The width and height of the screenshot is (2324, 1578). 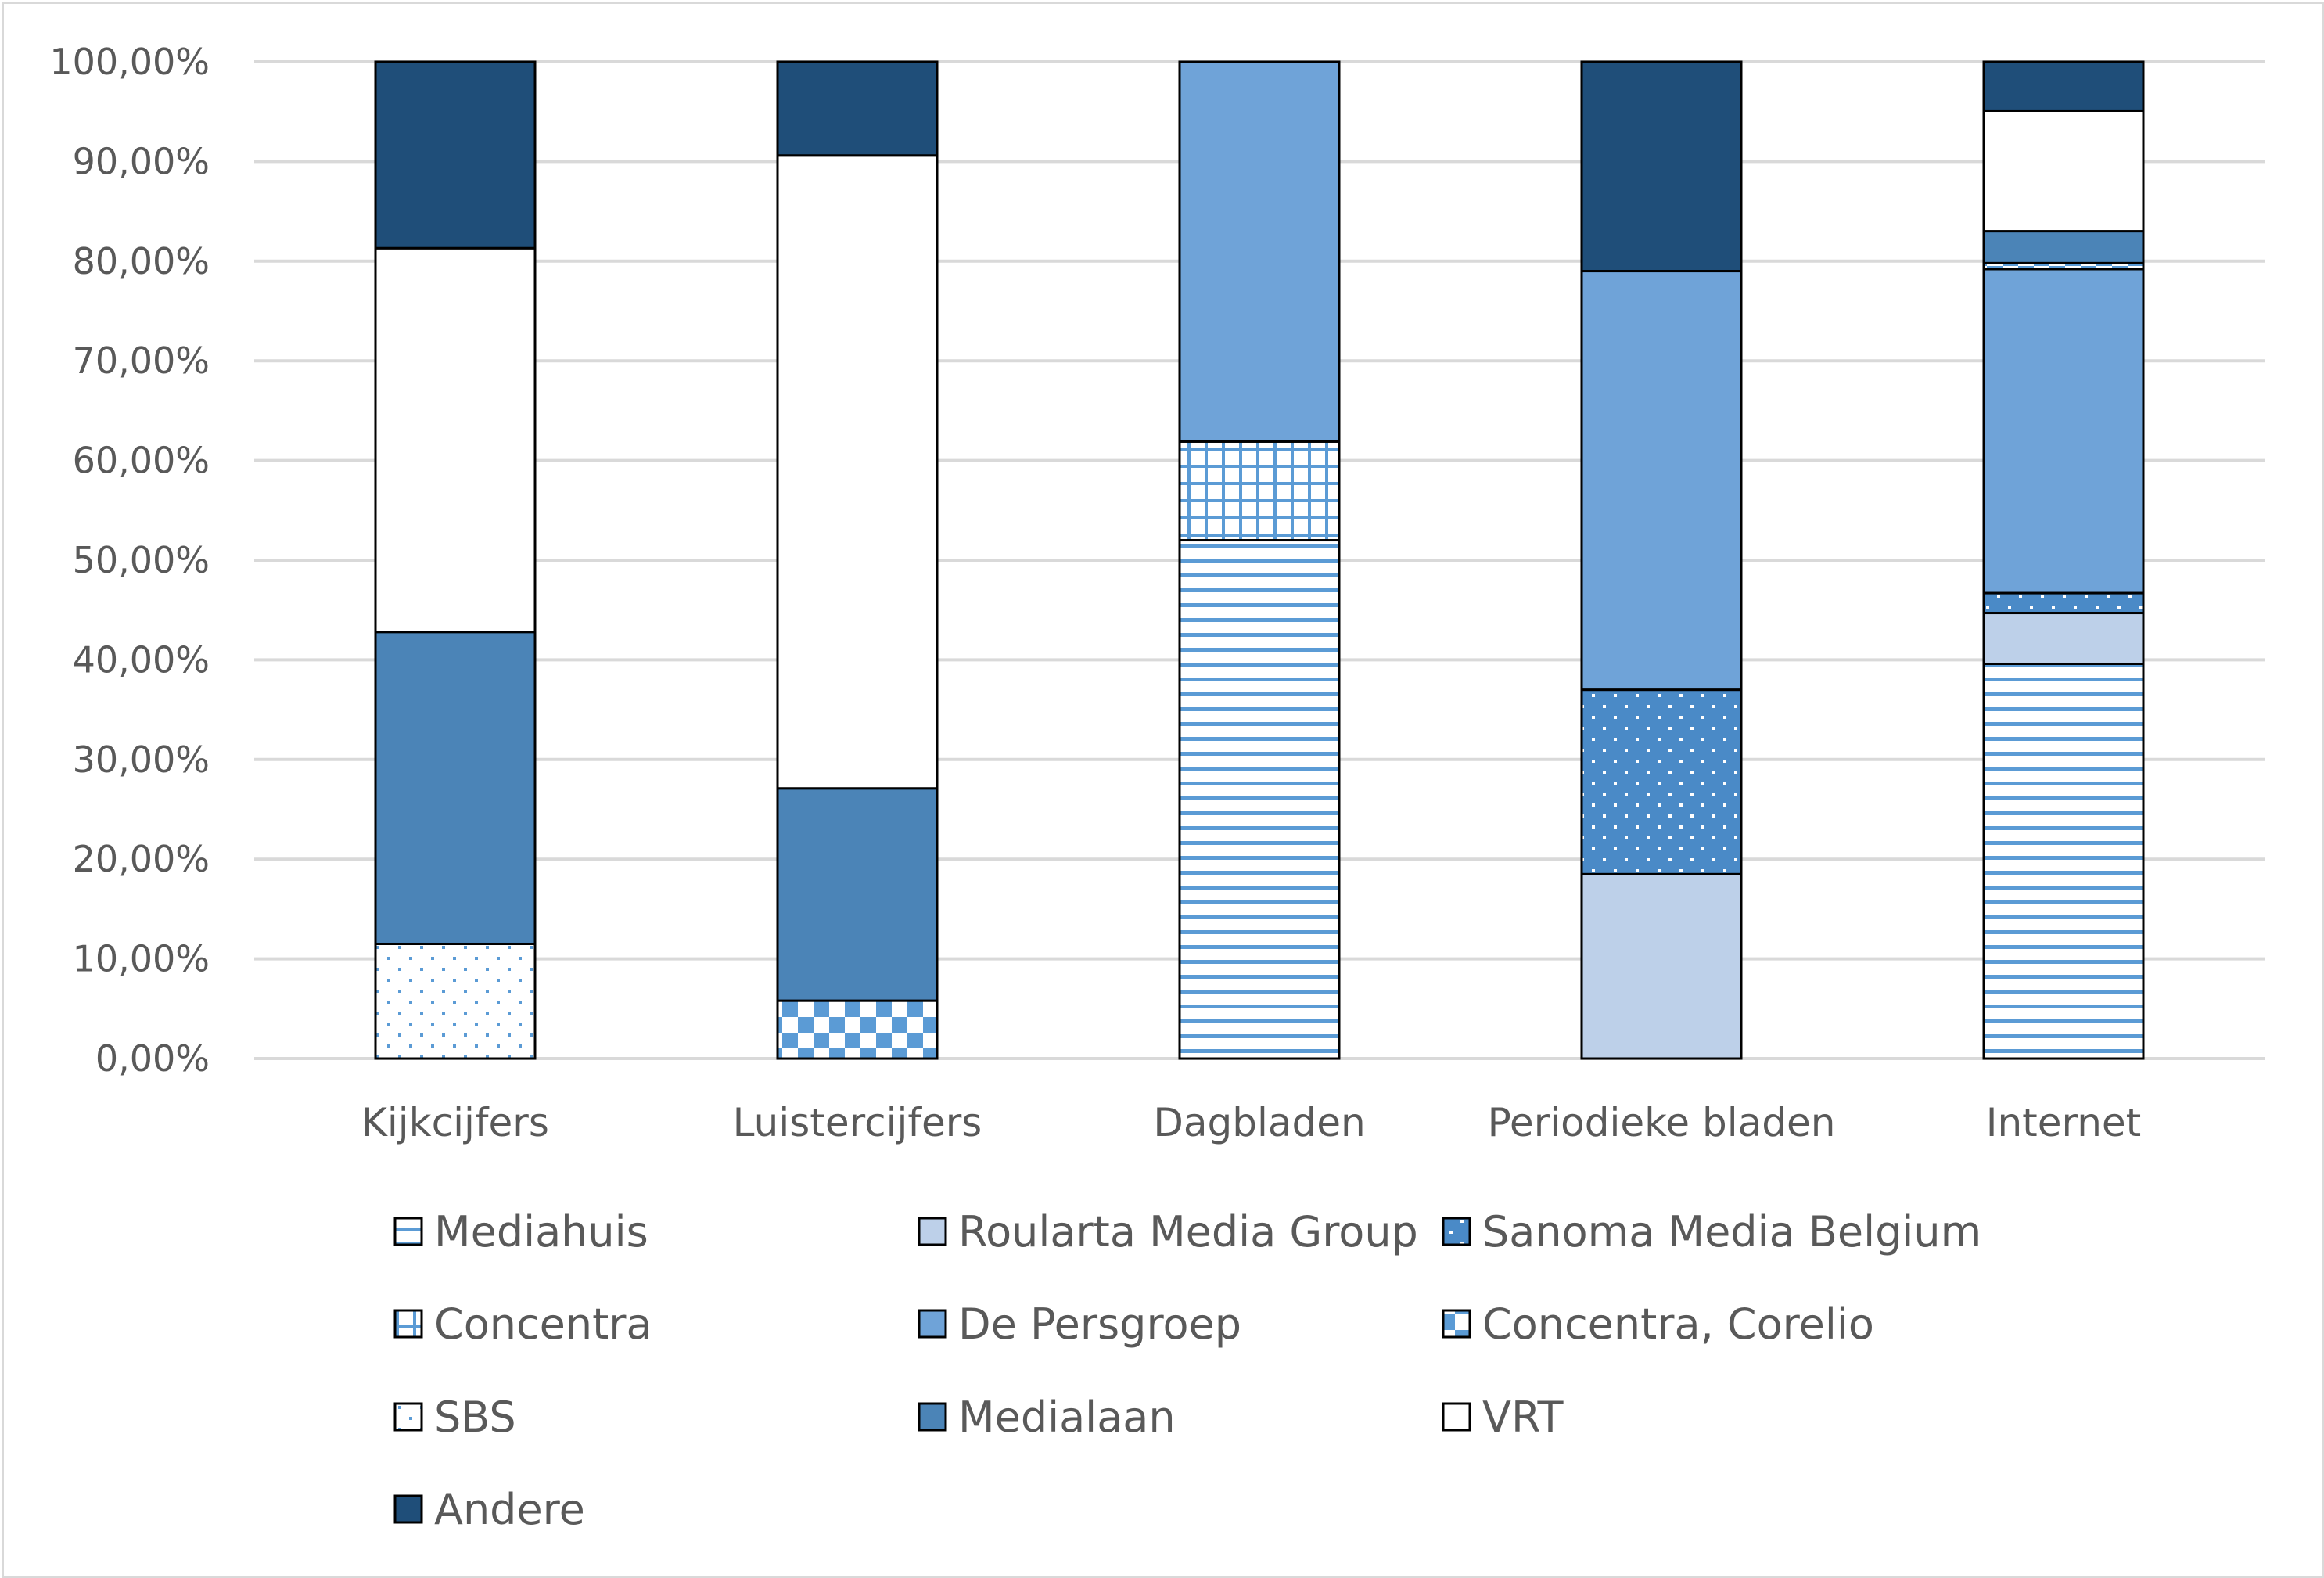 I want to click on bar-segment-sbs, so click(x=456, y=1001).